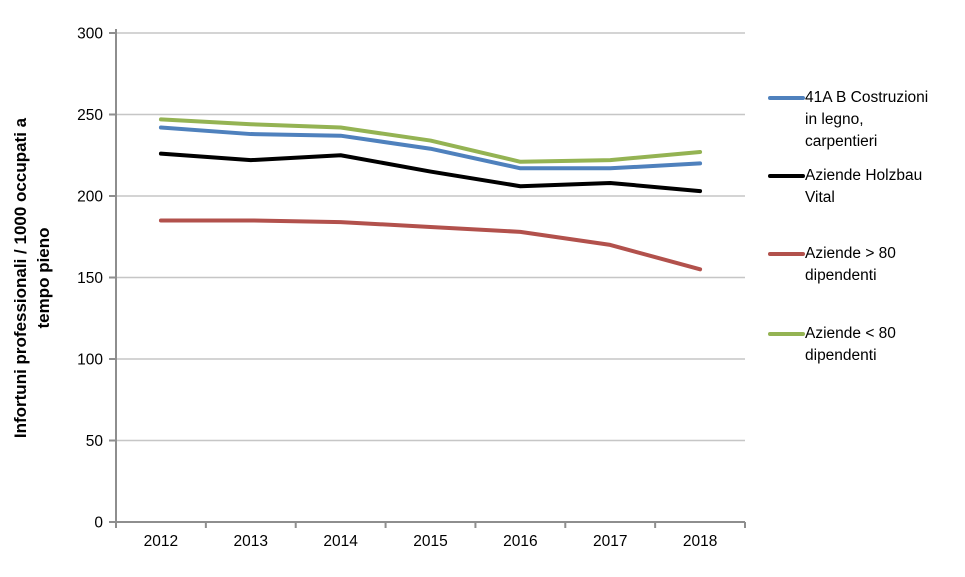  Describe the element at coordinates (520, 541) in the screenshot. I see `x-tick-label: 2016` at that location.